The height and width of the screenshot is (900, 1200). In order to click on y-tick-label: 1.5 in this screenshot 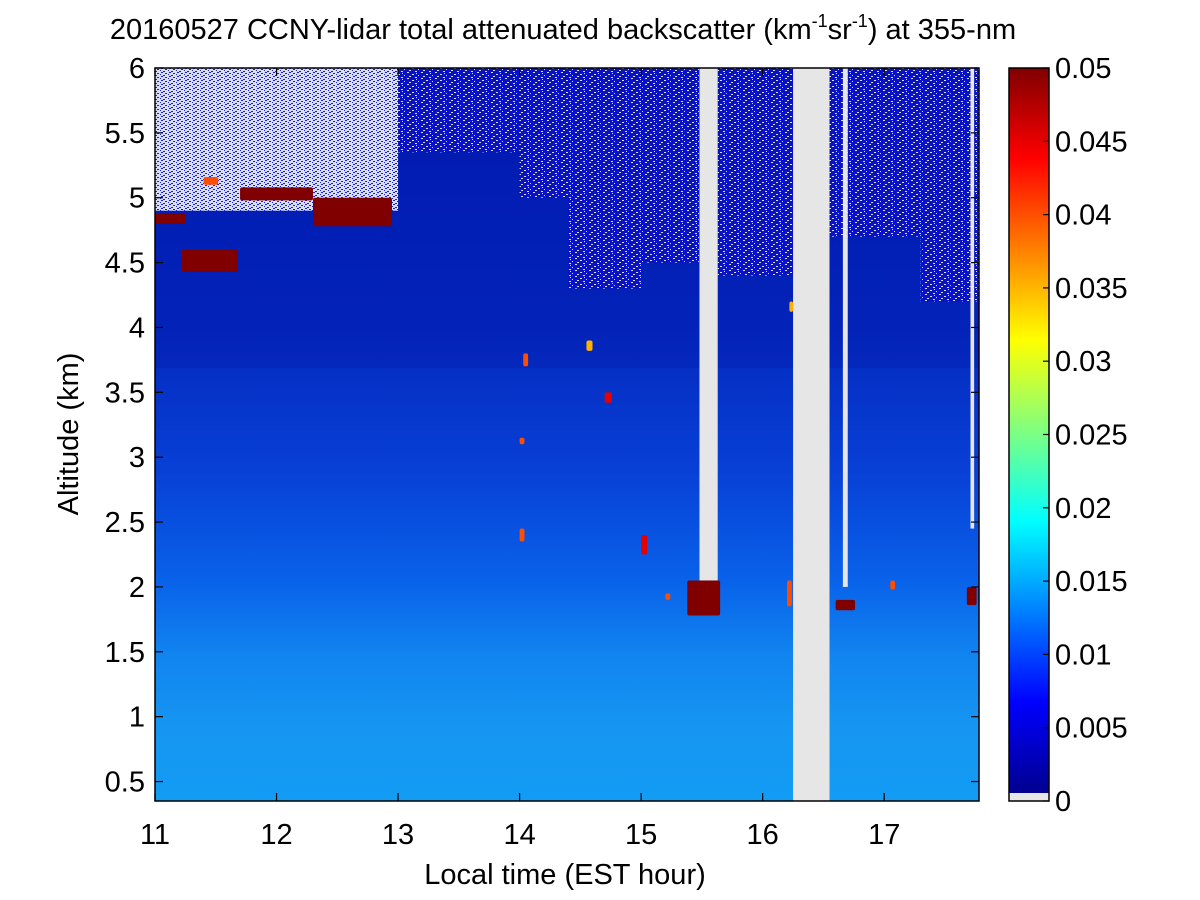, I will do `click(125, 653)`.